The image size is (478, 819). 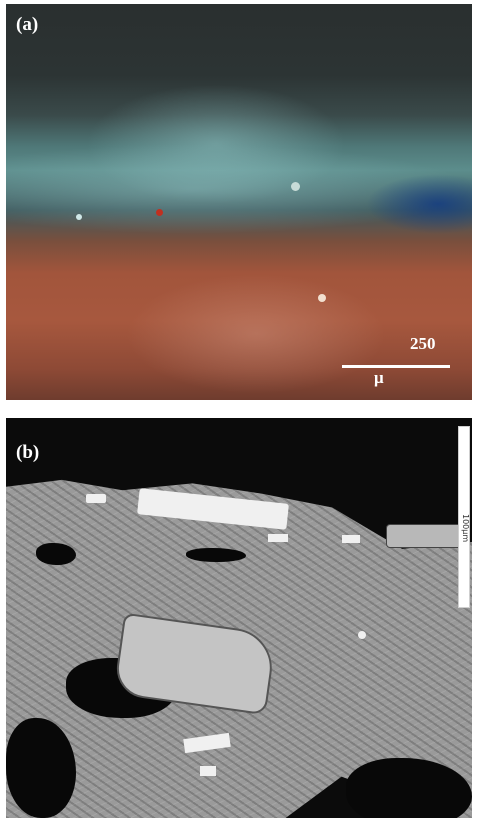 I want to click on panel-label-a: (a), so click(x=27, y=24).